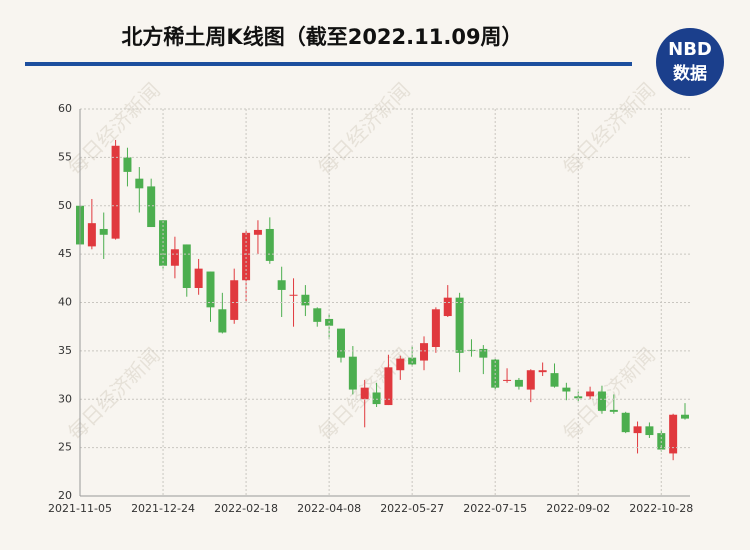 Image resolution: width=750 pixels, height=550 pixels. I want to click on logo-badge, so click(690, 62).